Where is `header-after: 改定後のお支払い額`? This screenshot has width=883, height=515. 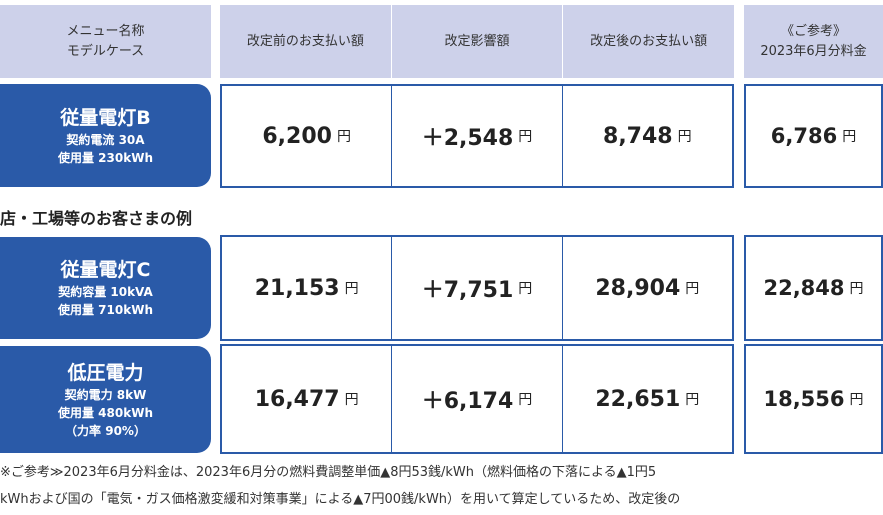 header-after: 改定後のお支払い額 is located at coordinates (649, 41).